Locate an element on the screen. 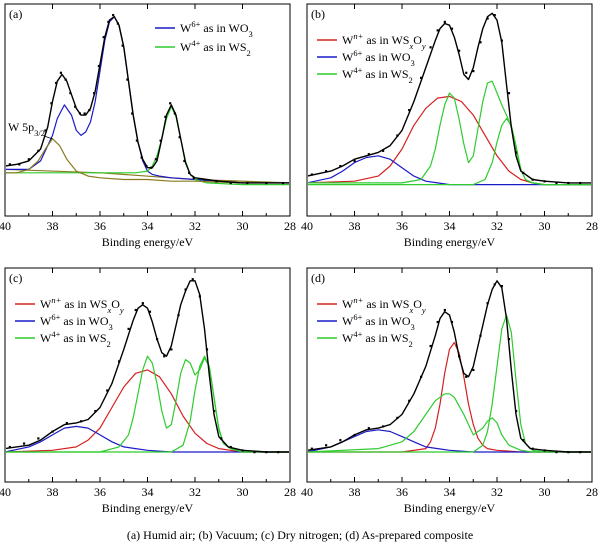 The height and width of the screenshot is (549, 600). x-tick-label: 40 is located at coordinates (5, 492).